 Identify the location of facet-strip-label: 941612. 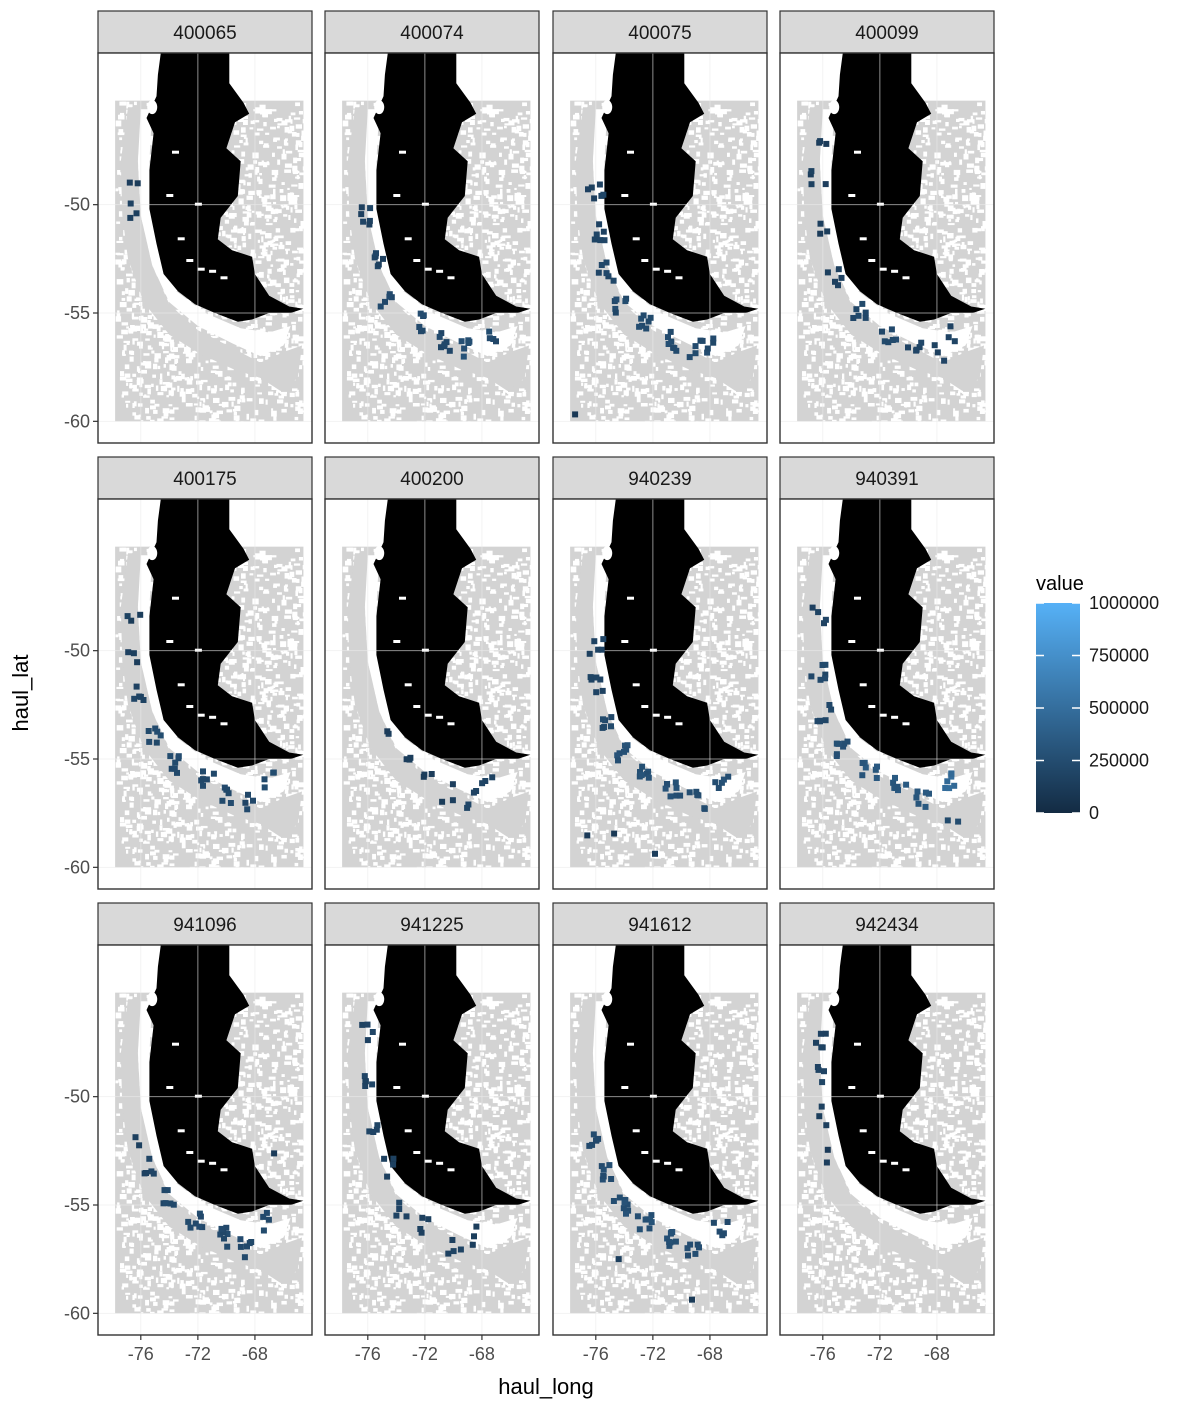
(659, 925).